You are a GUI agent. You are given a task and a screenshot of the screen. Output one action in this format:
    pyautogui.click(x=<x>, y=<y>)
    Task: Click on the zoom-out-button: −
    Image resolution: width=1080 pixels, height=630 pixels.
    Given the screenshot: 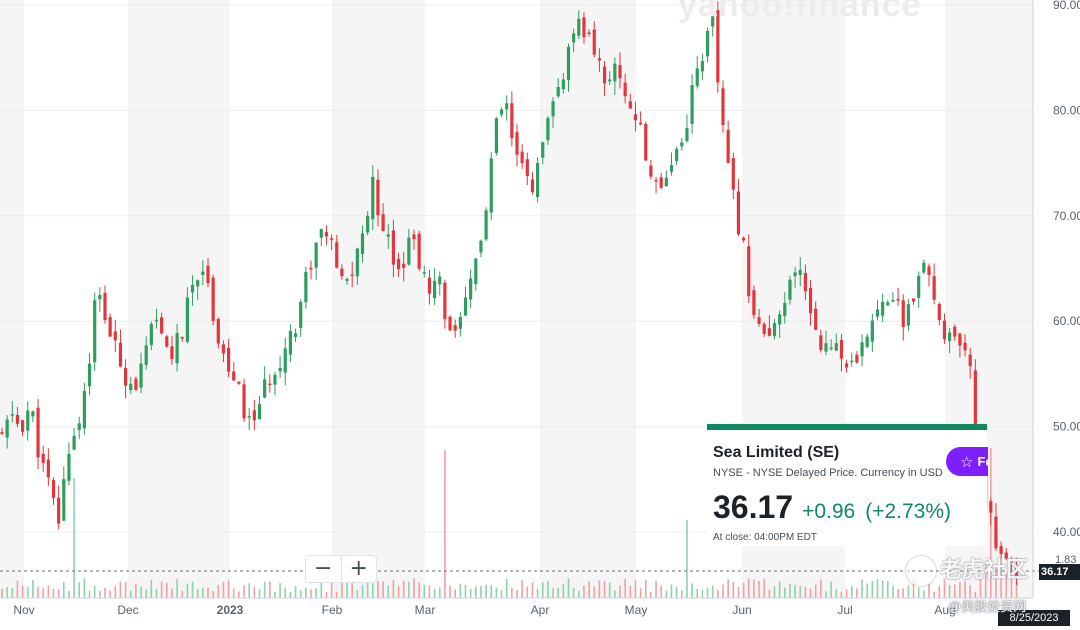 What is the action you would take?
    pyautogui.click(x=324, y=569)
    